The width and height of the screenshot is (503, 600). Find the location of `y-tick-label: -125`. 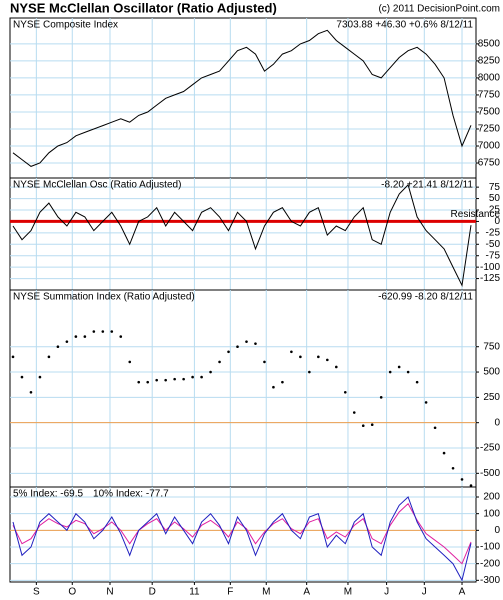

y-tick-label: -125 is located at coordinates (490, 278).